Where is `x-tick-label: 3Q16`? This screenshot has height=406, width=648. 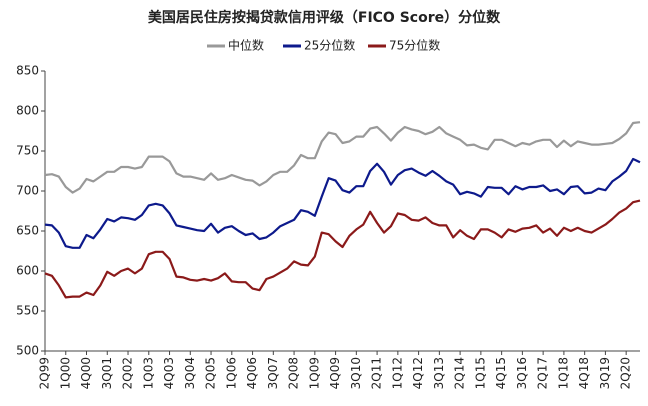 x-tick-label: 3Q16 is located at coordinates (522, 373).